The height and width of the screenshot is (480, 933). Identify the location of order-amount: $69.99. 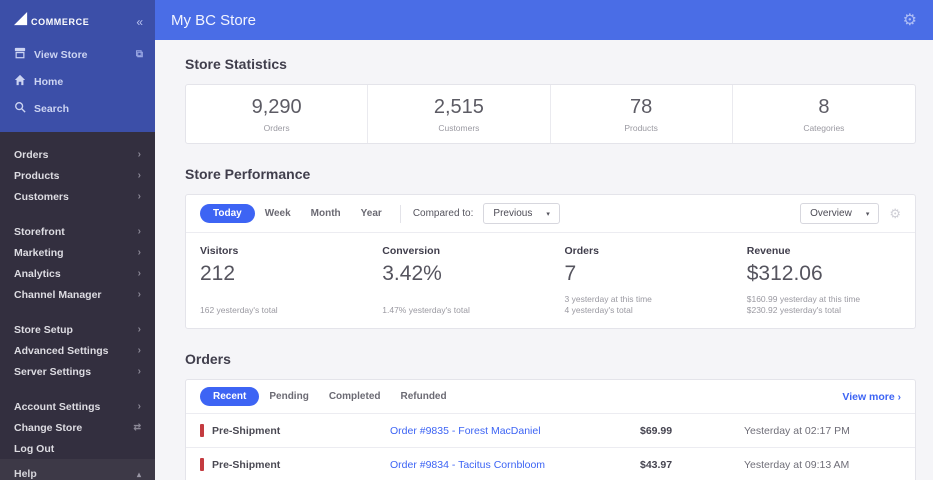
(656, 430).